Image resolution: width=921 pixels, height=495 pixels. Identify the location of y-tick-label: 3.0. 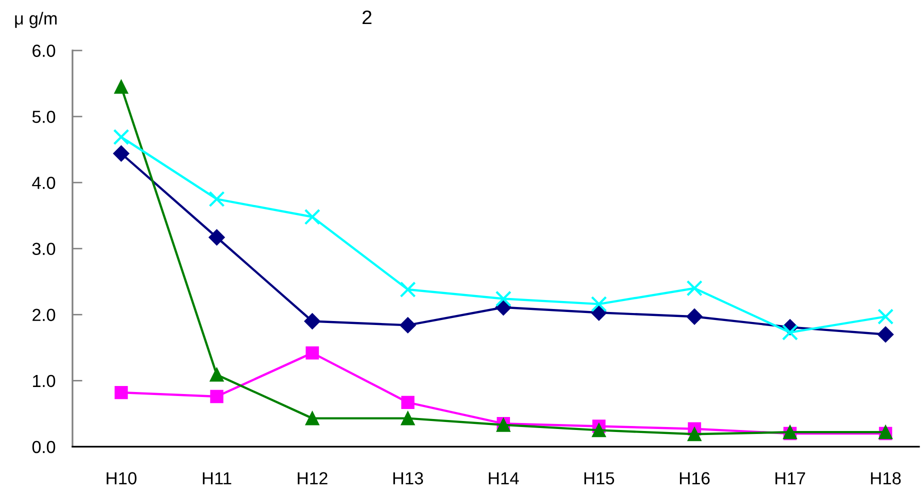
(44, 249).